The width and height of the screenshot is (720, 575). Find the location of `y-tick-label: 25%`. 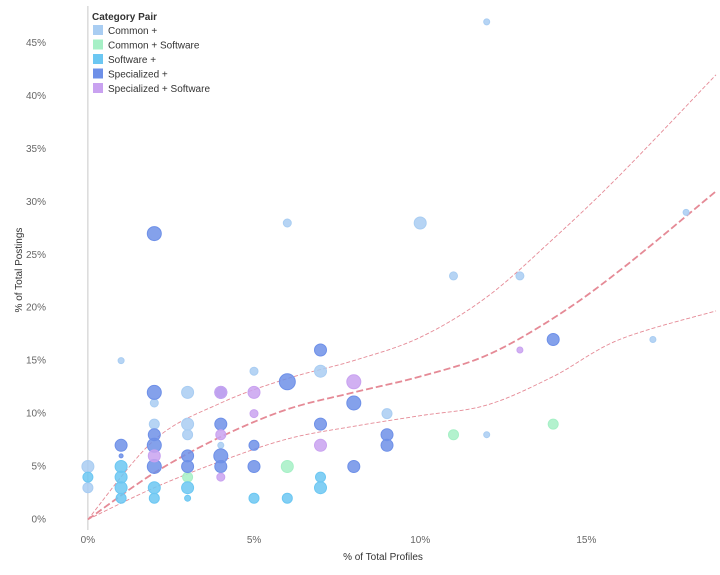

y-tick-label: 25% is located at coordinates (36, 255).